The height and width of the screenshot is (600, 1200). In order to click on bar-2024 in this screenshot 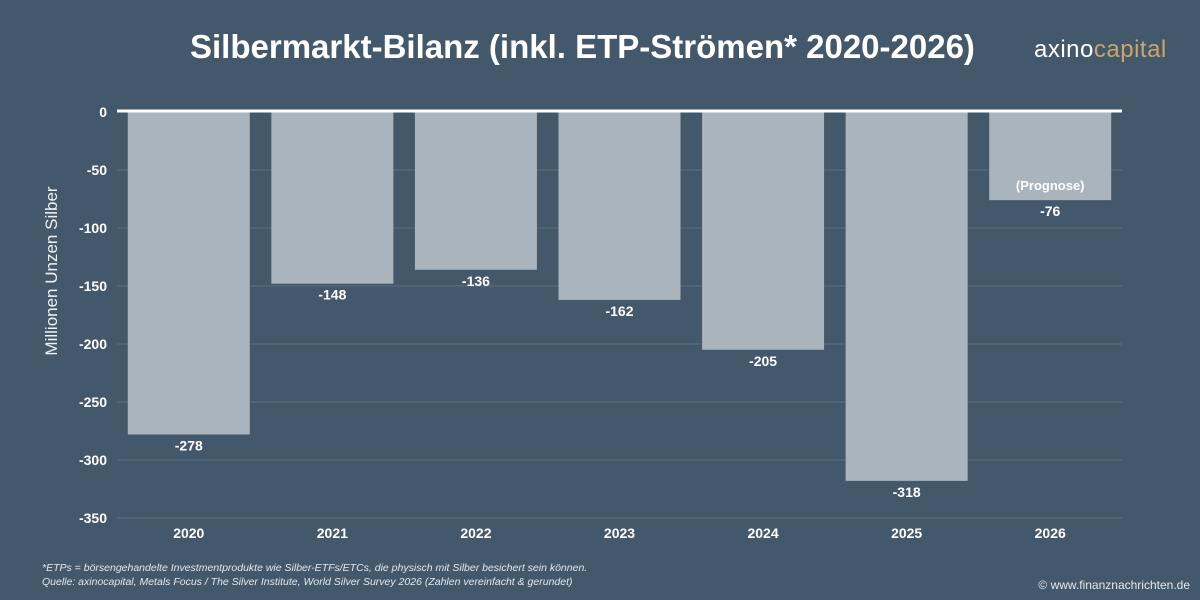, I will do `click(763, 231)`.